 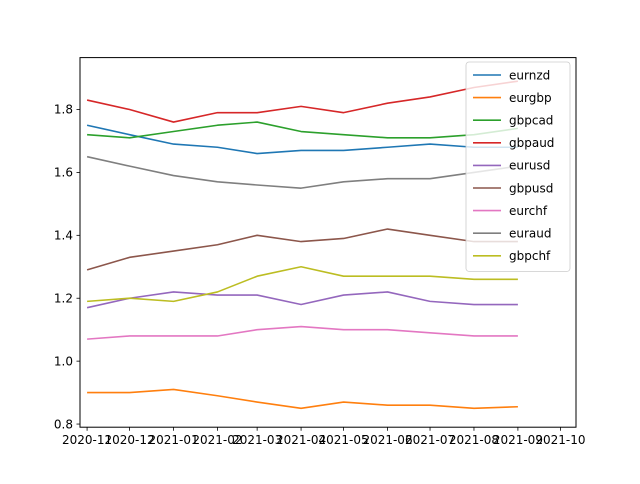 What do you see at coordinates (87, 440) in the screenshot?
I see `x-tick-label: 2020-11` at bounding box center [87, 440].